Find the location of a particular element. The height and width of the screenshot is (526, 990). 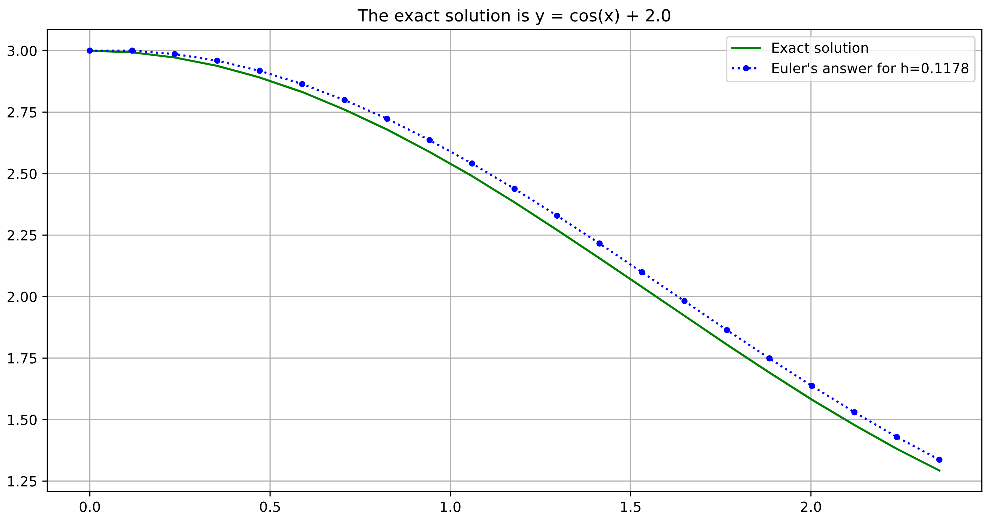

y-tick-label: 2.75 is located at coordinates (22, 112).